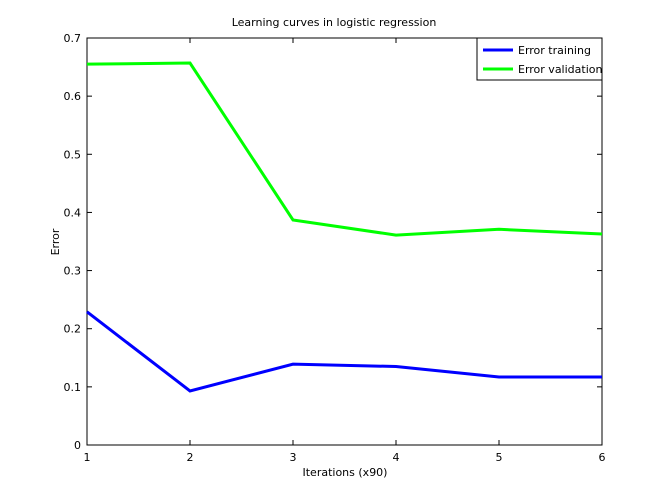  I want to click on x-tick-label: 5, so click(499, 457).